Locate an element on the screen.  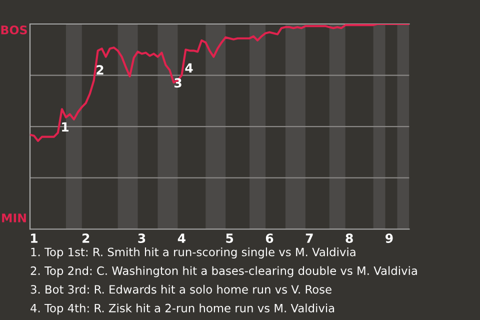
x-tick-label: 3 is located at coordinates (142, 238).